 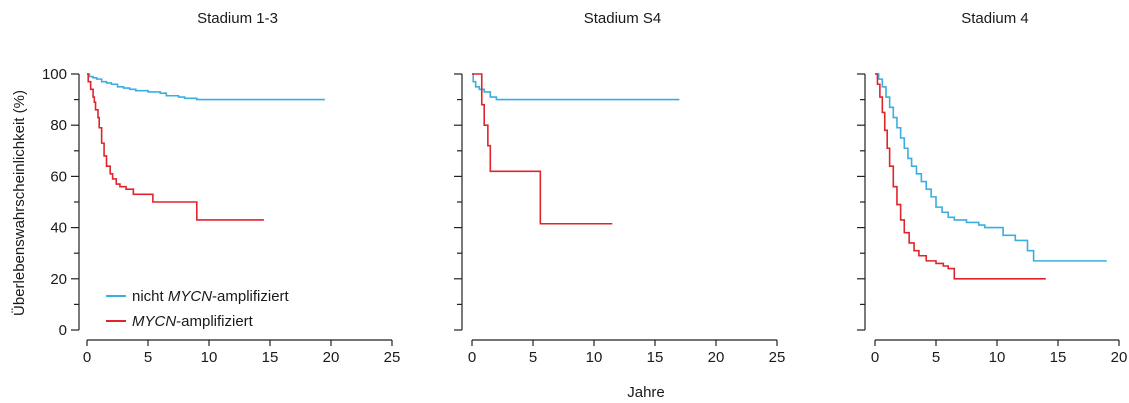 I want to click on y-tick-label: 100, so click(x=54, y=74).